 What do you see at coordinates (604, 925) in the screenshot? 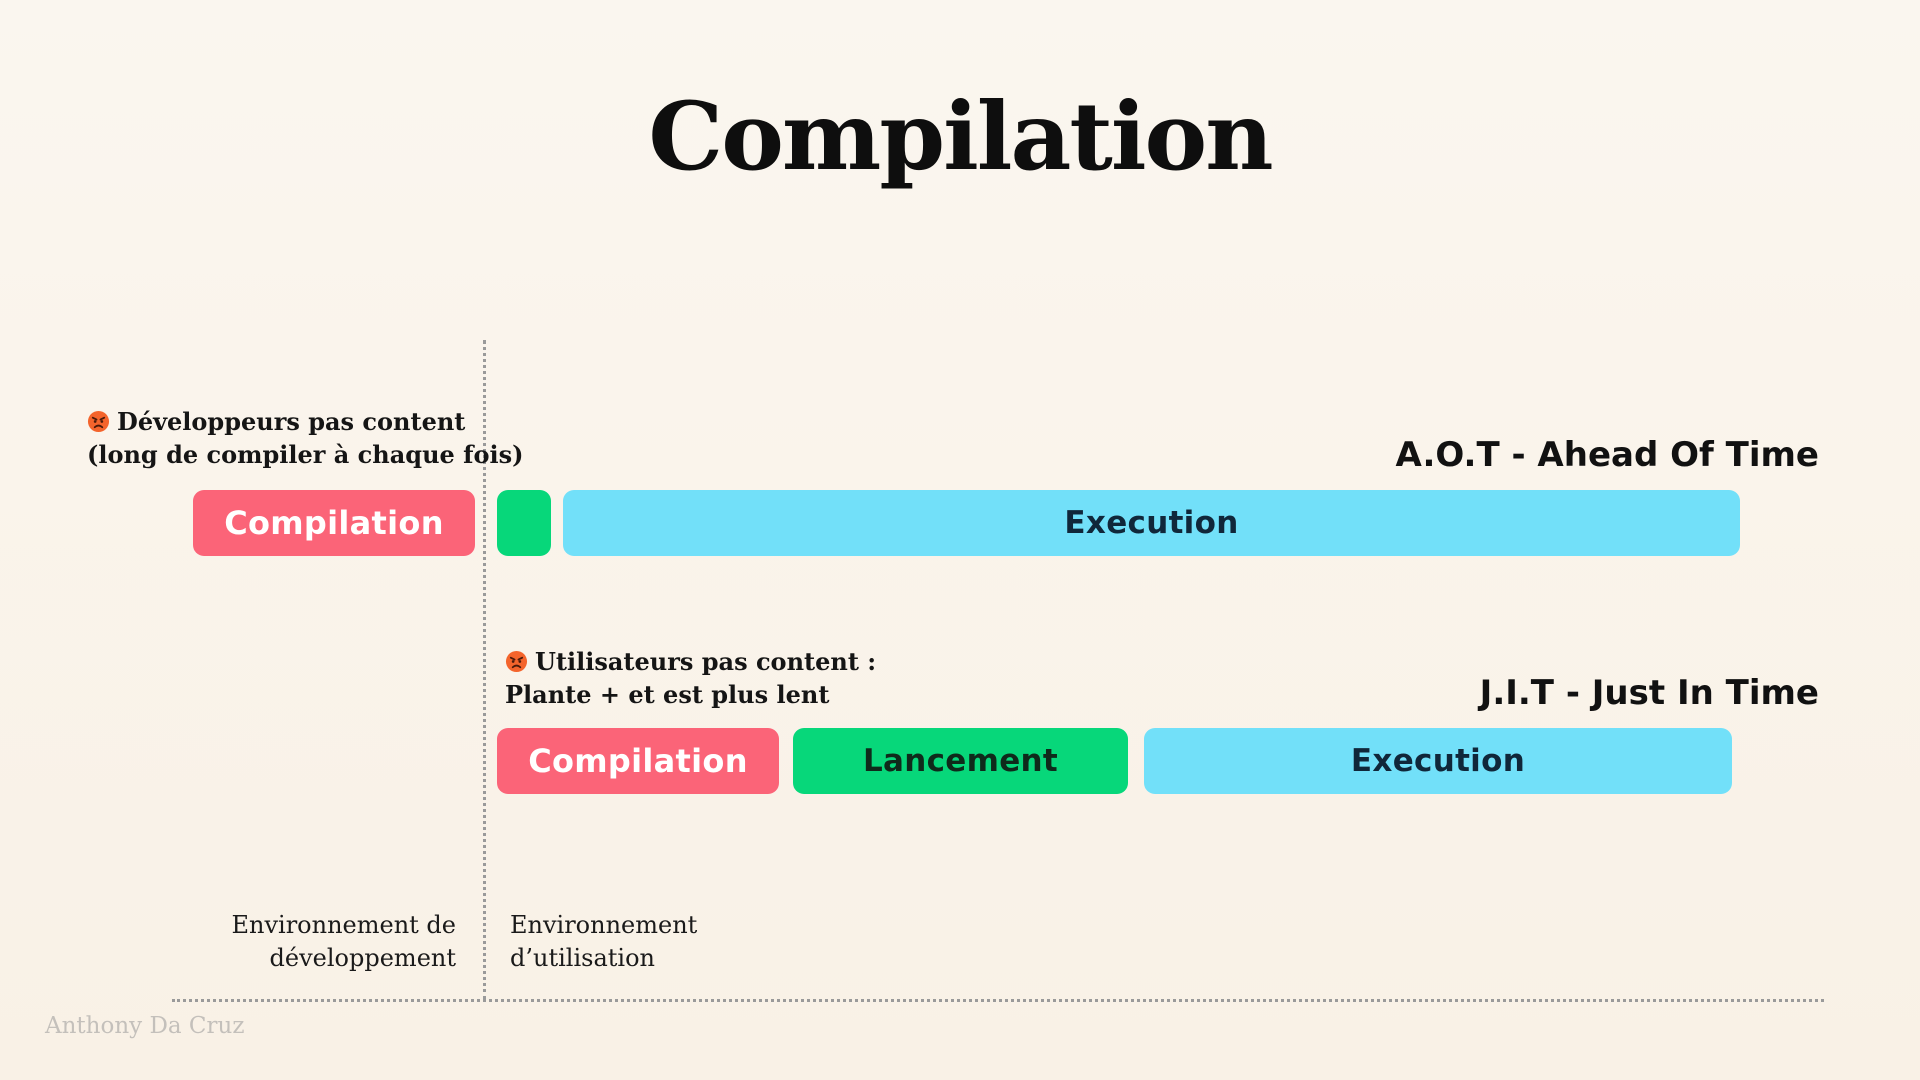
I see `use-environment-line1: Environnement` at bounding box center [604, 925].